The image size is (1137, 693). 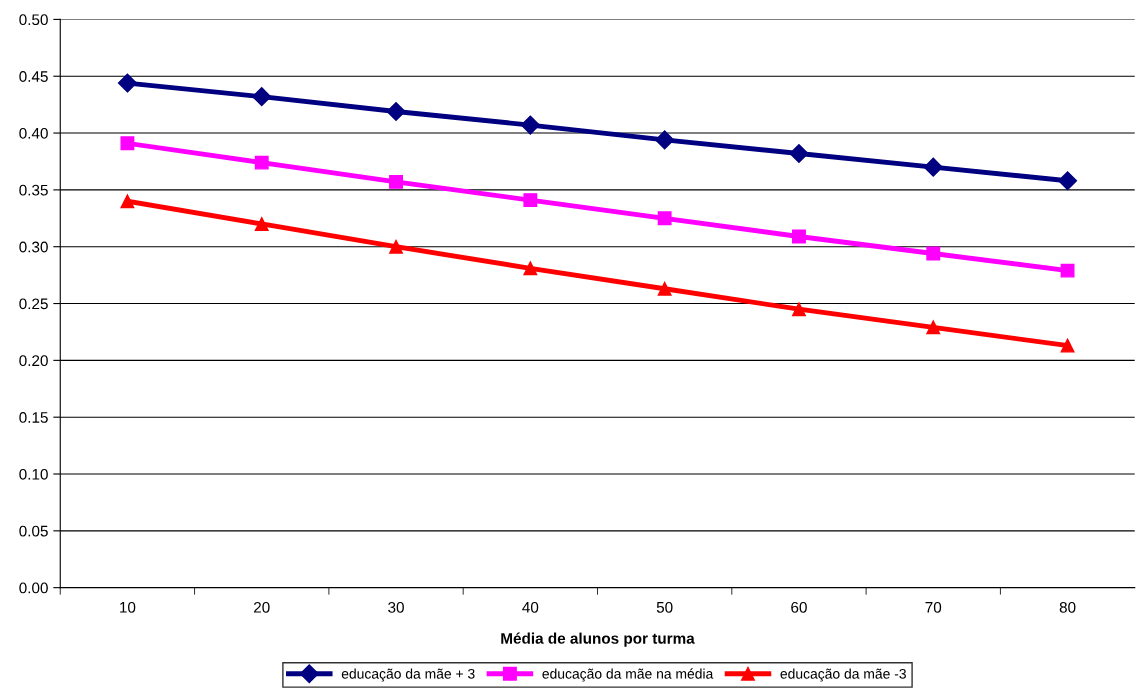 What do you see at coordinates (262, 607) in the screenshot?
I see `x-tick-label: 20` at bounding box center [262, 607].